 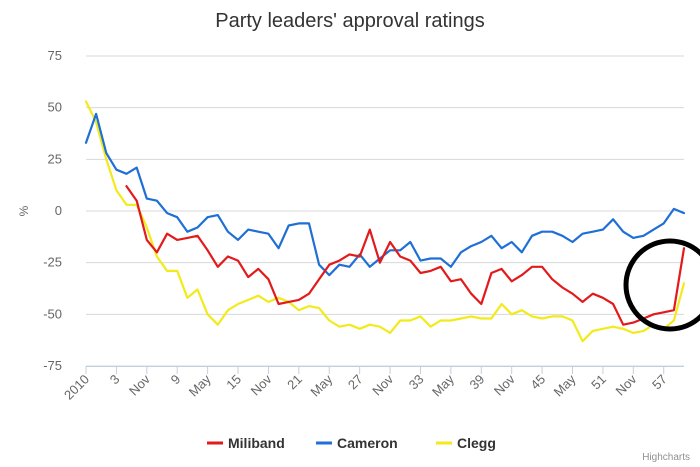 What do you see at coordinates (666, 457) in the screenshot?
I see `credits-label: Highcharts` at bounding box center [666, 457].